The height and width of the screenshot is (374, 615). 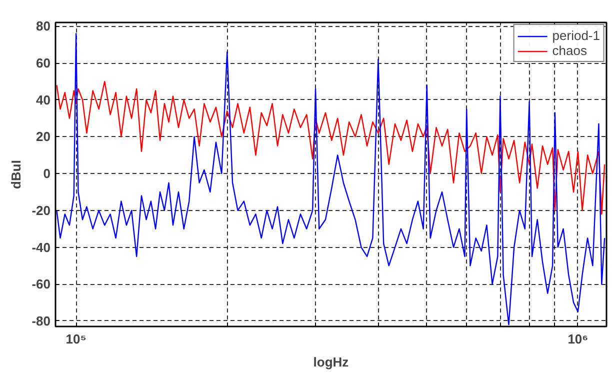 I want to click on legend-label: period-1, so click(x=576, y=35).